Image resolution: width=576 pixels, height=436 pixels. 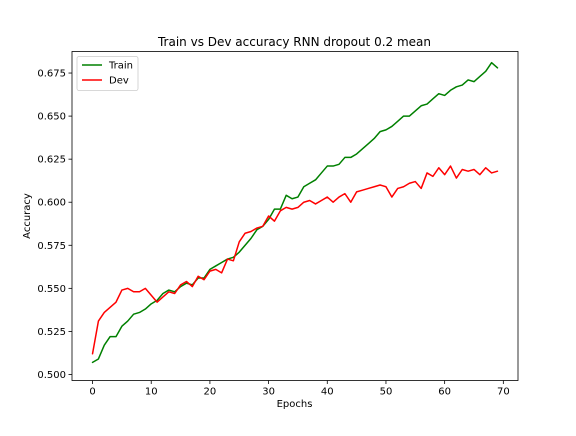 What do you see at coordinates (51, 289) in the screenshot?
I see `y-tick-label: 0.550` at bounding box center [51, 289].